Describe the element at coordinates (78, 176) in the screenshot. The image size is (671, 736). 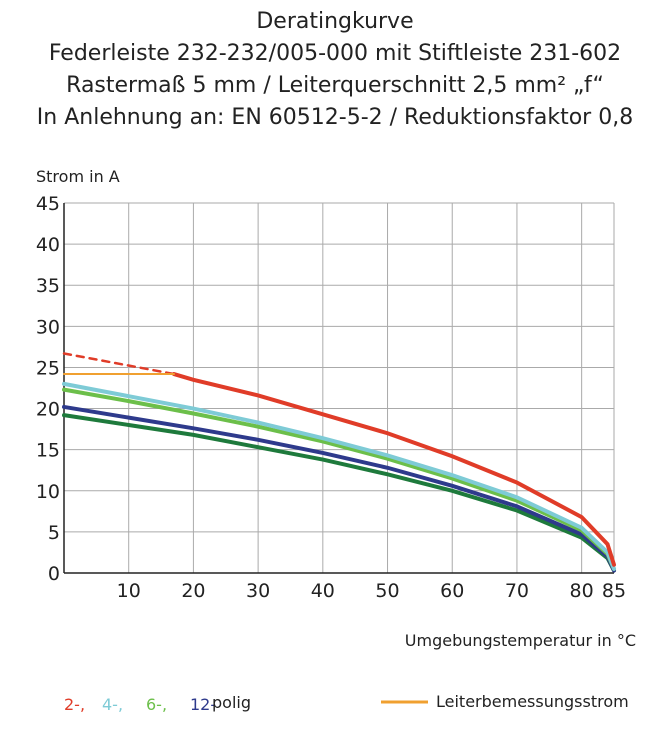
I see `y-axis-label: Strom in A` at that location.